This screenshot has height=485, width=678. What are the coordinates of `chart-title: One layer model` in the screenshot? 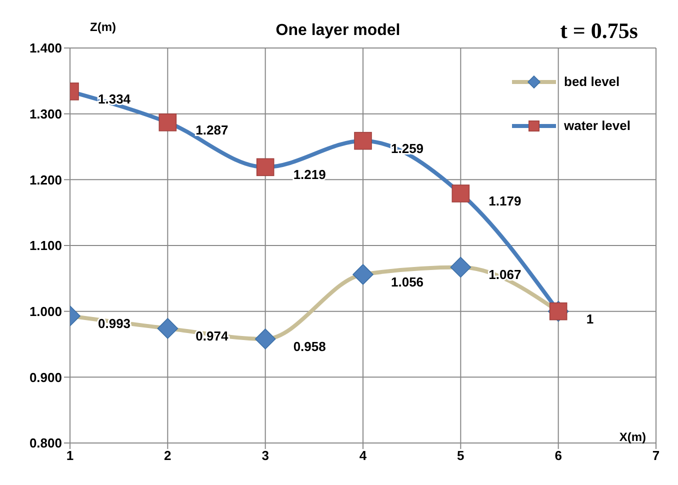 It's located at (338, 30).